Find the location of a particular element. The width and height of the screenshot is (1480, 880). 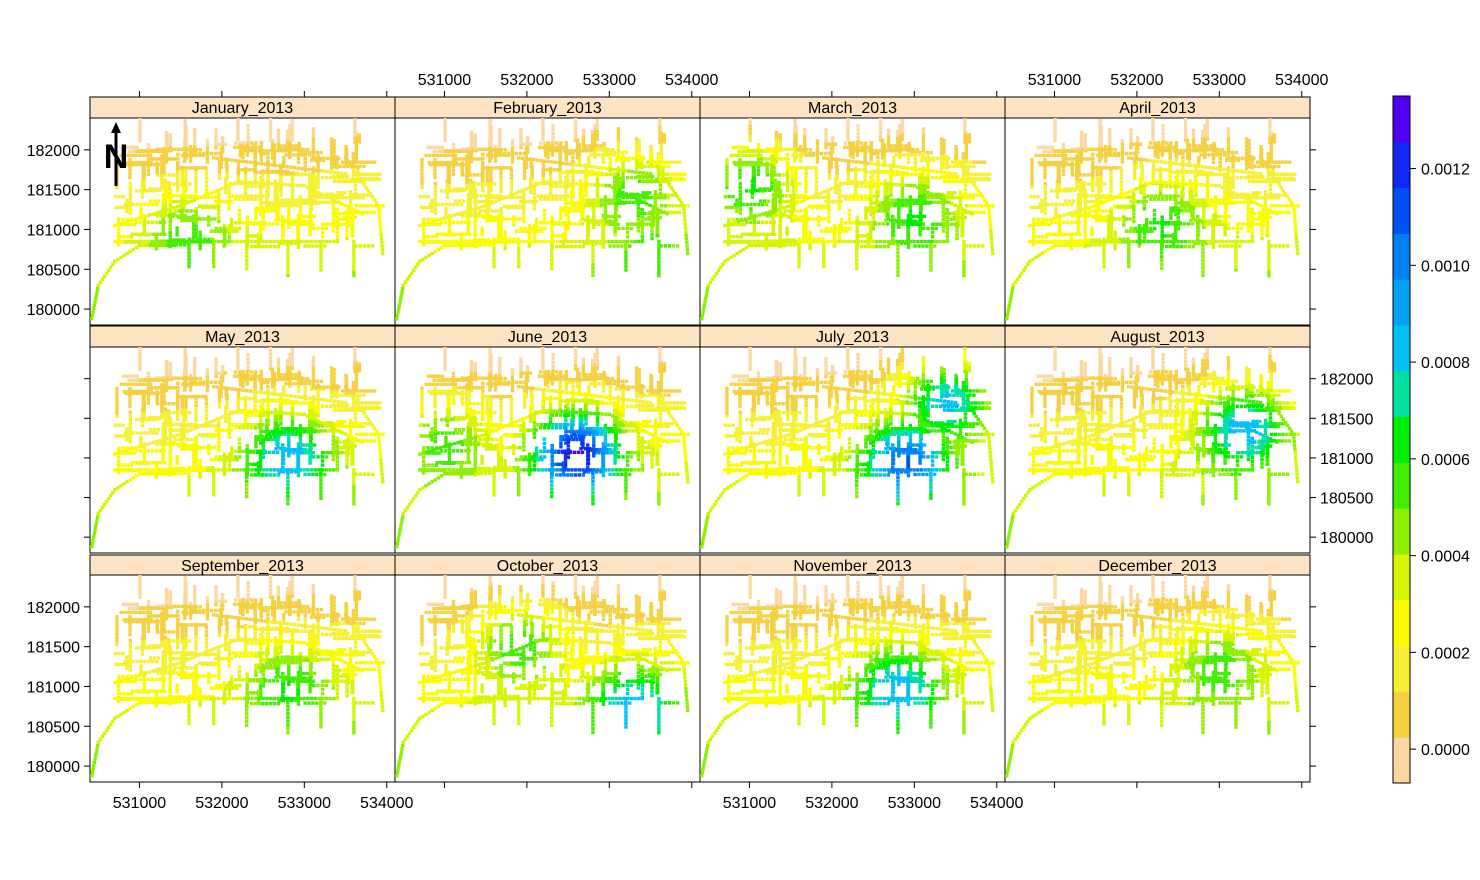

north-label: N is located at coordinates (116, 157).